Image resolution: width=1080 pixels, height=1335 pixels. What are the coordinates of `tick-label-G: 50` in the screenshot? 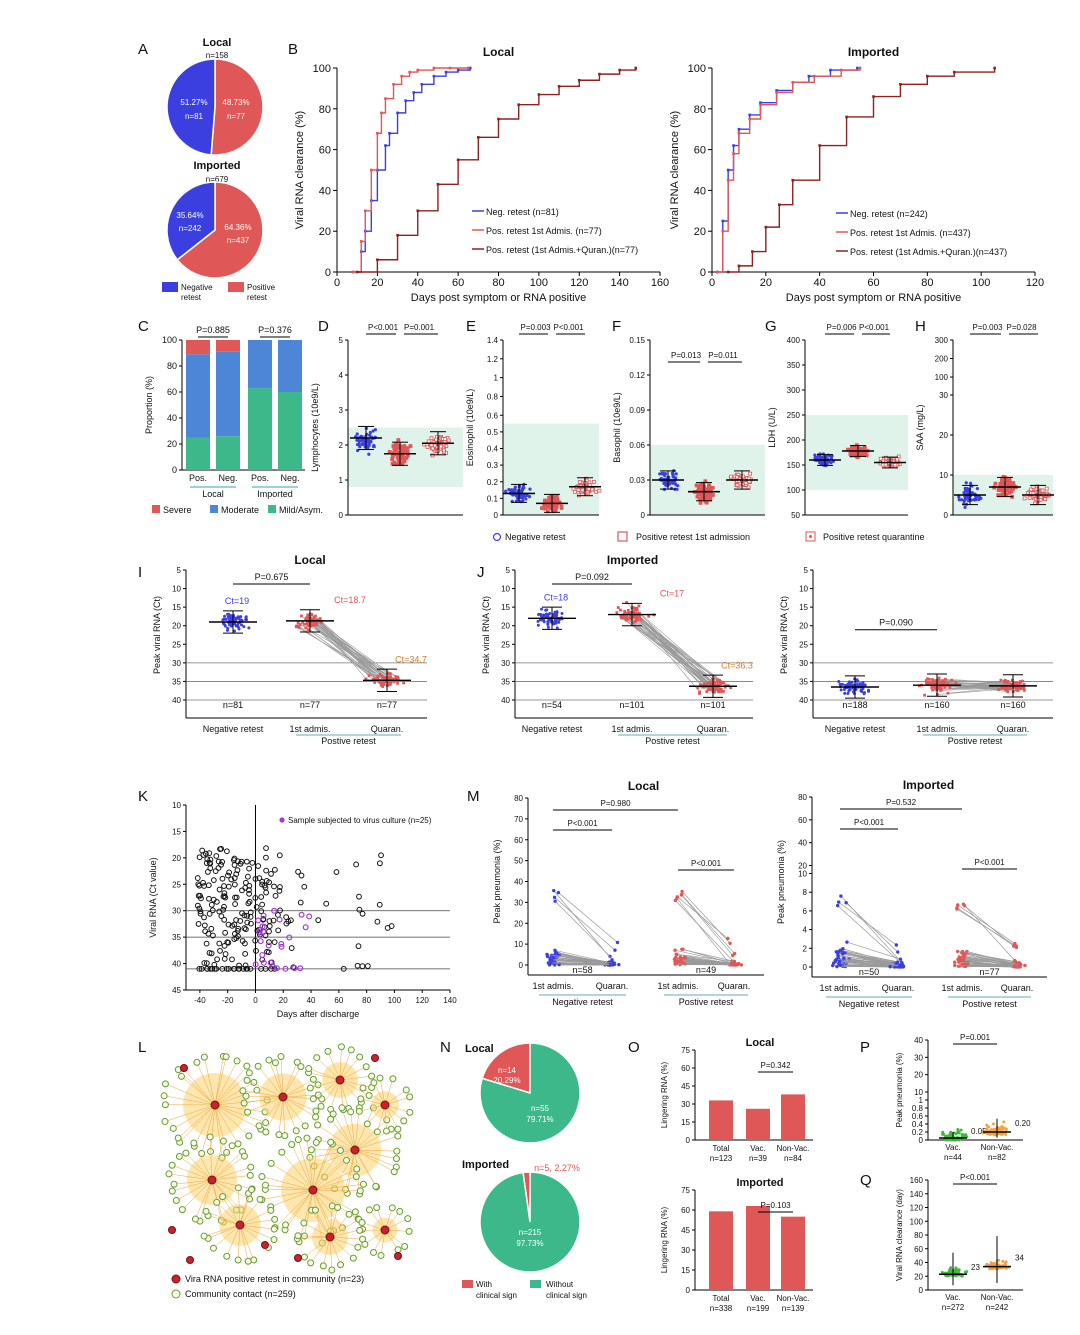 It's located at (795, 515).